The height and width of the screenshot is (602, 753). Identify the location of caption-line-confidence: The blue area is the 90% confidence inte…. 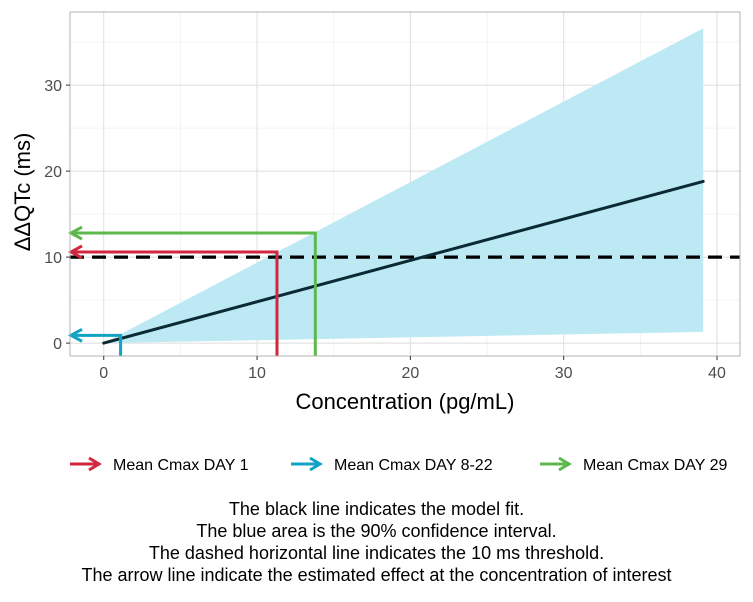
(376, 531).